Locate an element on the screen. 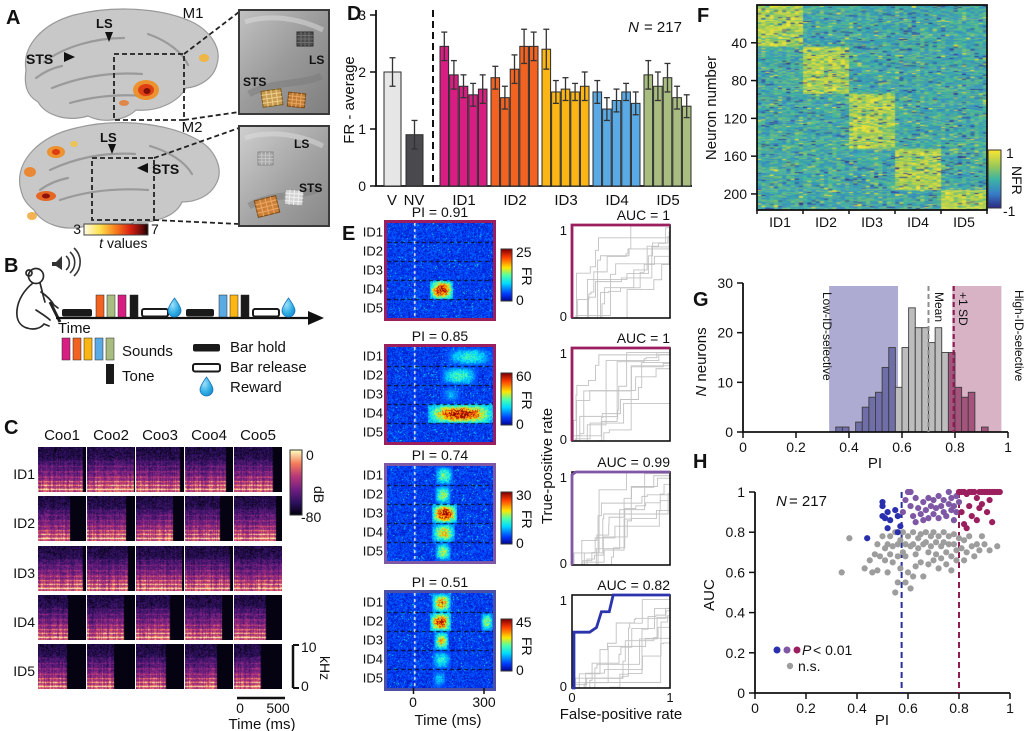 The height and width of the screenshot is (731, 1024). plus-1-sd-label: +1 SD is located at coordinates (963, 309).